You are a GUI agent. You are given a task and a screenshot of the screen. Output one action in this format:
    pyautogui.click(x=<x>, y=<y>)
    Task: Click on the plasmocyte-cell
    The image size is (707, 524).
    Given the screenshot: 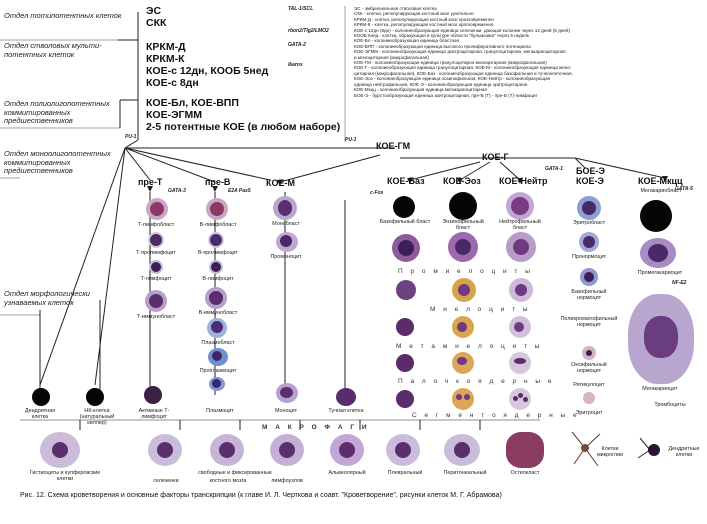 What is the action you would take?
    pyautogui.click(x=217, y=384)
    